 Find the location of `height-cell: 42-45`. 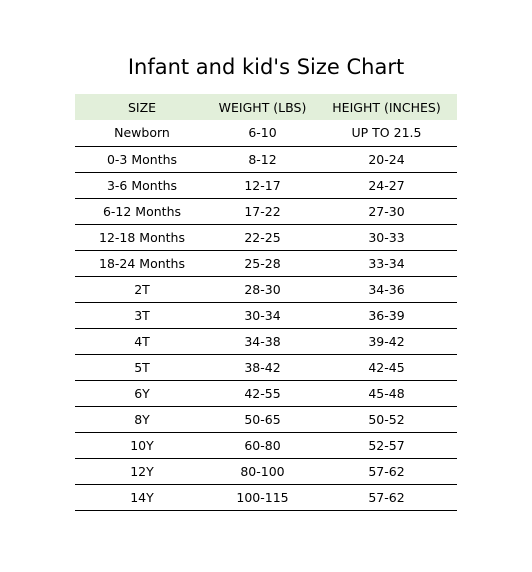

height-cell: 42-45 is located at coordinates (386, 367).